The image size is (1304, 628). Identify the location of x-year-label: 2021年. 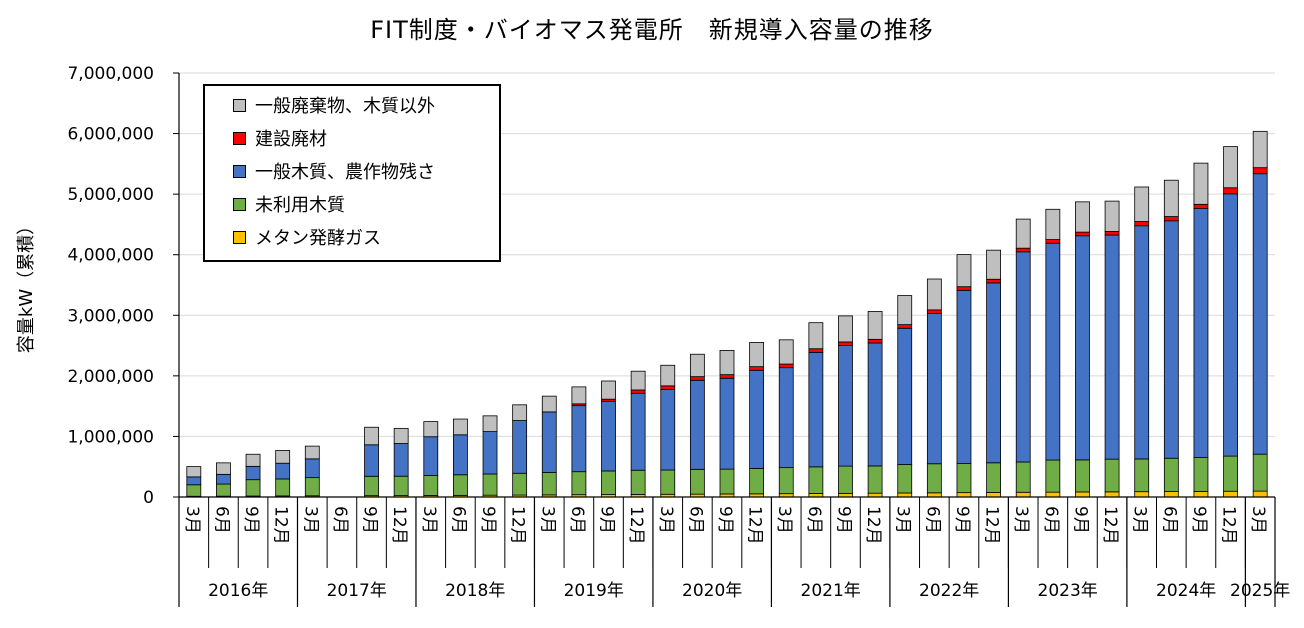
(831, 591).